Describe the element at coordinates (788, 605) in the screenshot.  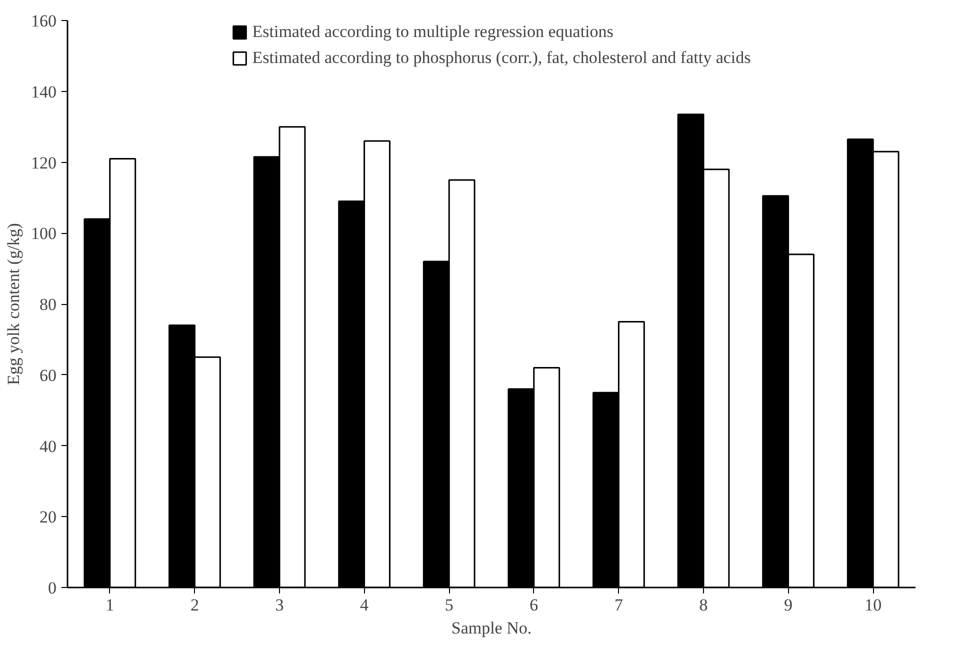
I see `x-tick-label: 9` at that location.